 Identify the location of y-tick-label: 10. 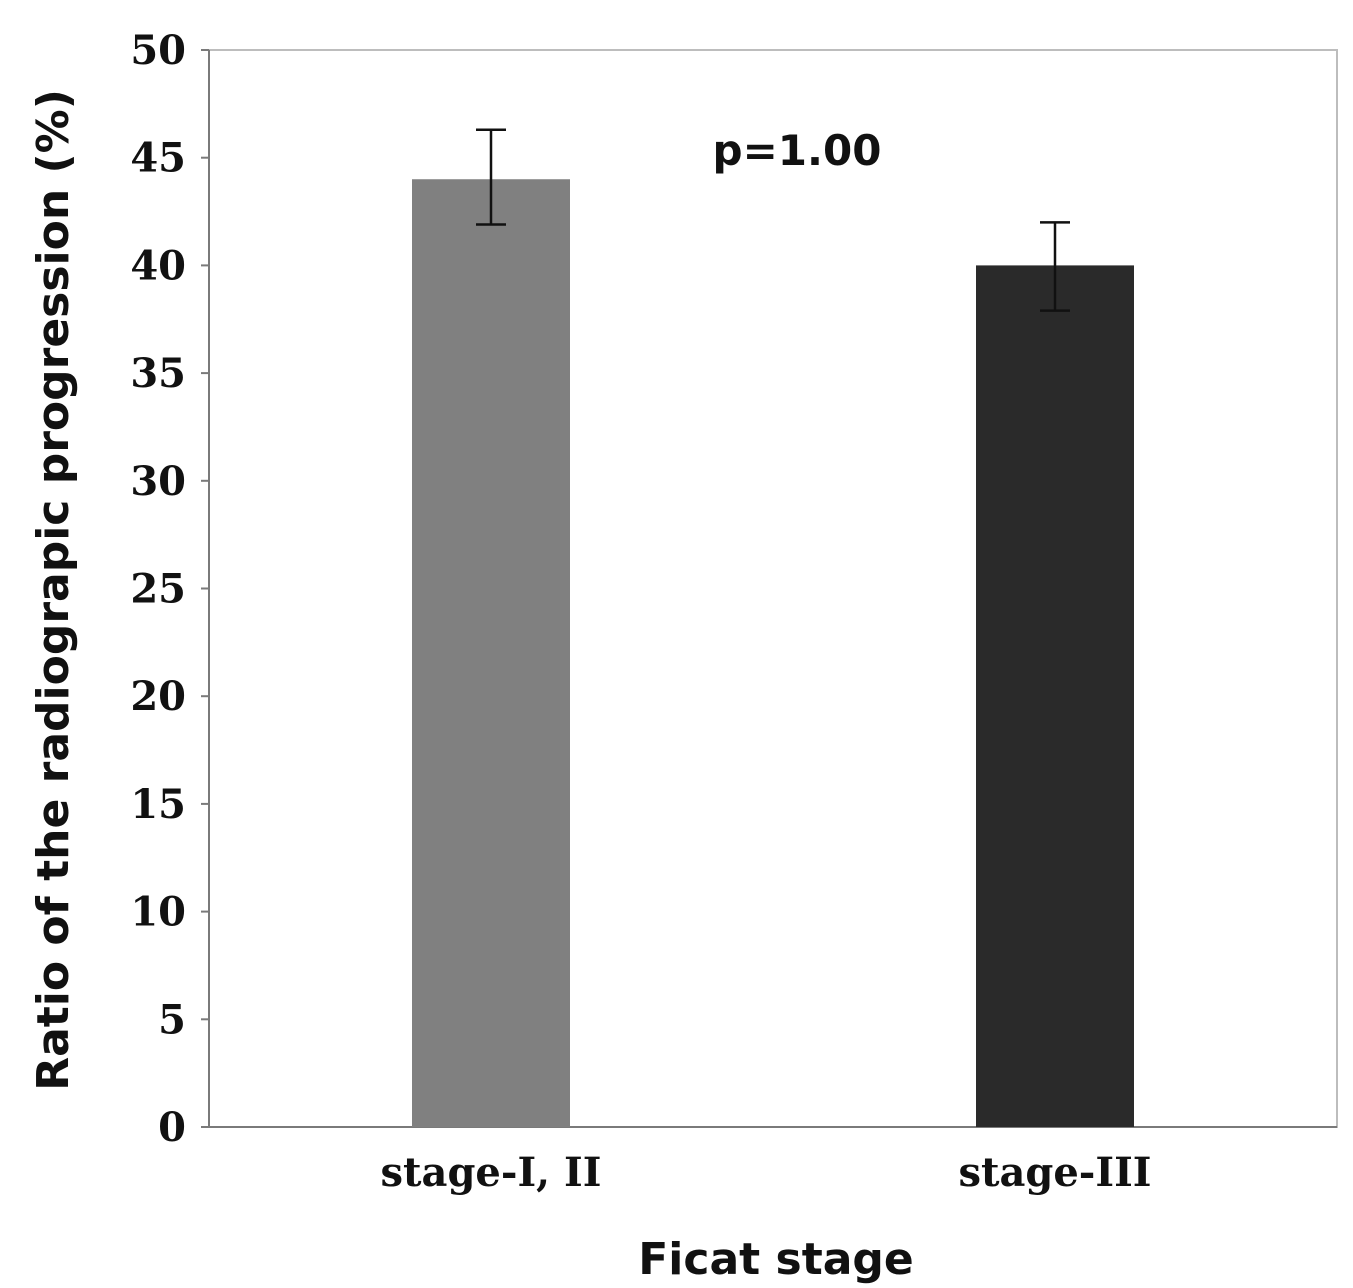
(158, 912).